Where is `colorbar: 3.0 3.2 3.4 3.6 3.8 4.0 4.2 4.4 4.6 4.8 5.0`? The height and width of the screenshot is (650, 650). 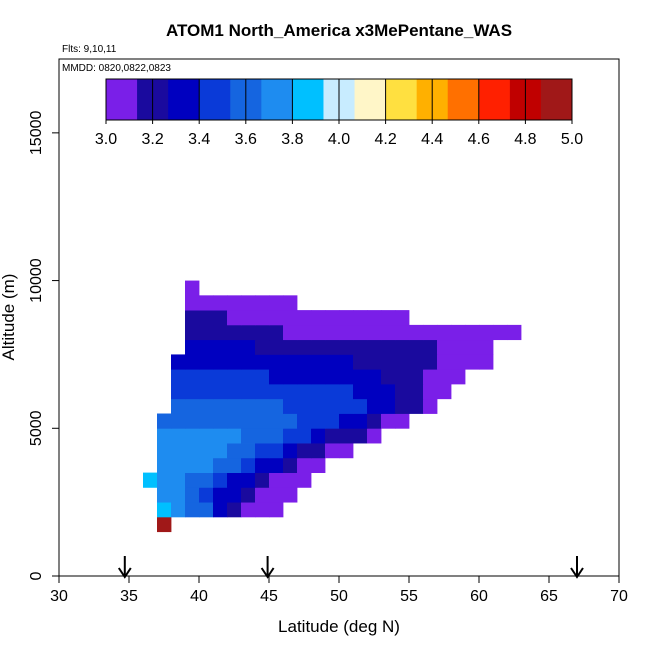 colorbar: 3.0 3.2 3.4 3.6 3.8 4.0 4.2 4.4 4.6 4.8 5.0 is located at coordinates (339, 113).